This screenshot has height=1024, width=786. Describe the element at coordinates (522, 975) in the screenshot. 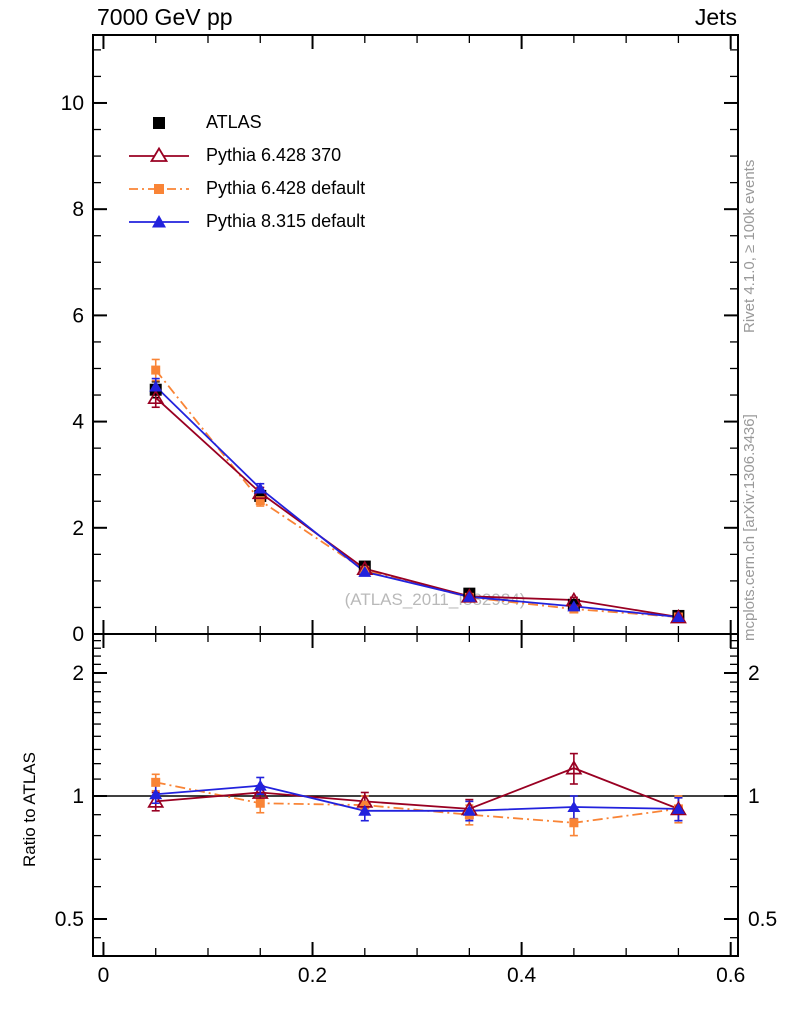

I see `svg-text: 0.4` at that location.